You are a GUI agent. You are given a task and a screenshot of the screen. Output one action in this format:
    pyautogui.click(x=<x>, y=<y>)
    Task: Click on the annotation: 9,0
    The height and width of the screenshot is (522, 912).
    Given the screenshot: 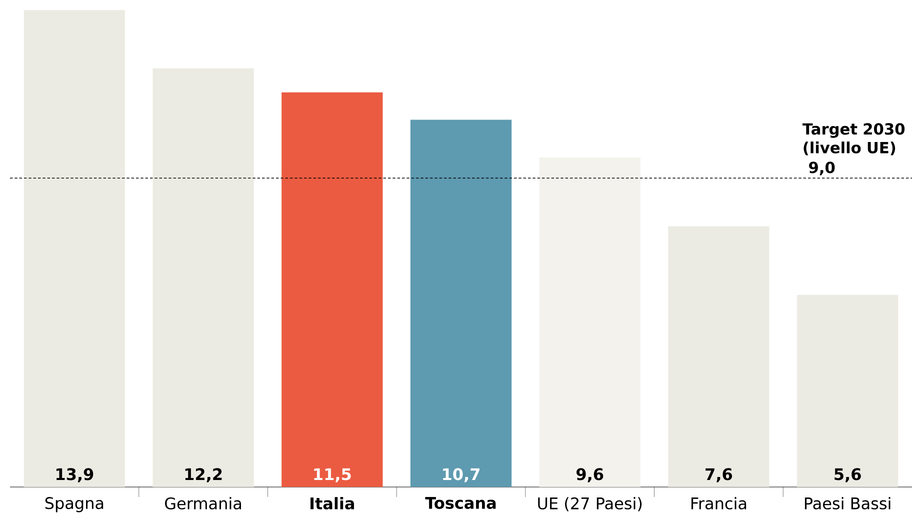 What is the action you would take?
    pyautogui.click(x=822, y=169)
    